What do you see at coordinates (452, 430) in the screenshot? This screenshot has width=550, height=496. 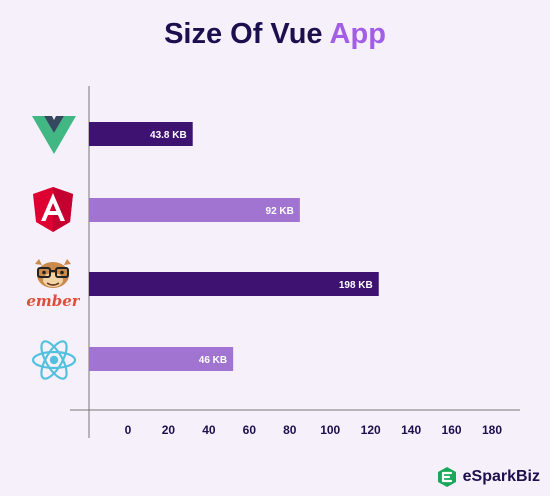 I see `x-tick-label: 160` at bounding box center [452, 430].